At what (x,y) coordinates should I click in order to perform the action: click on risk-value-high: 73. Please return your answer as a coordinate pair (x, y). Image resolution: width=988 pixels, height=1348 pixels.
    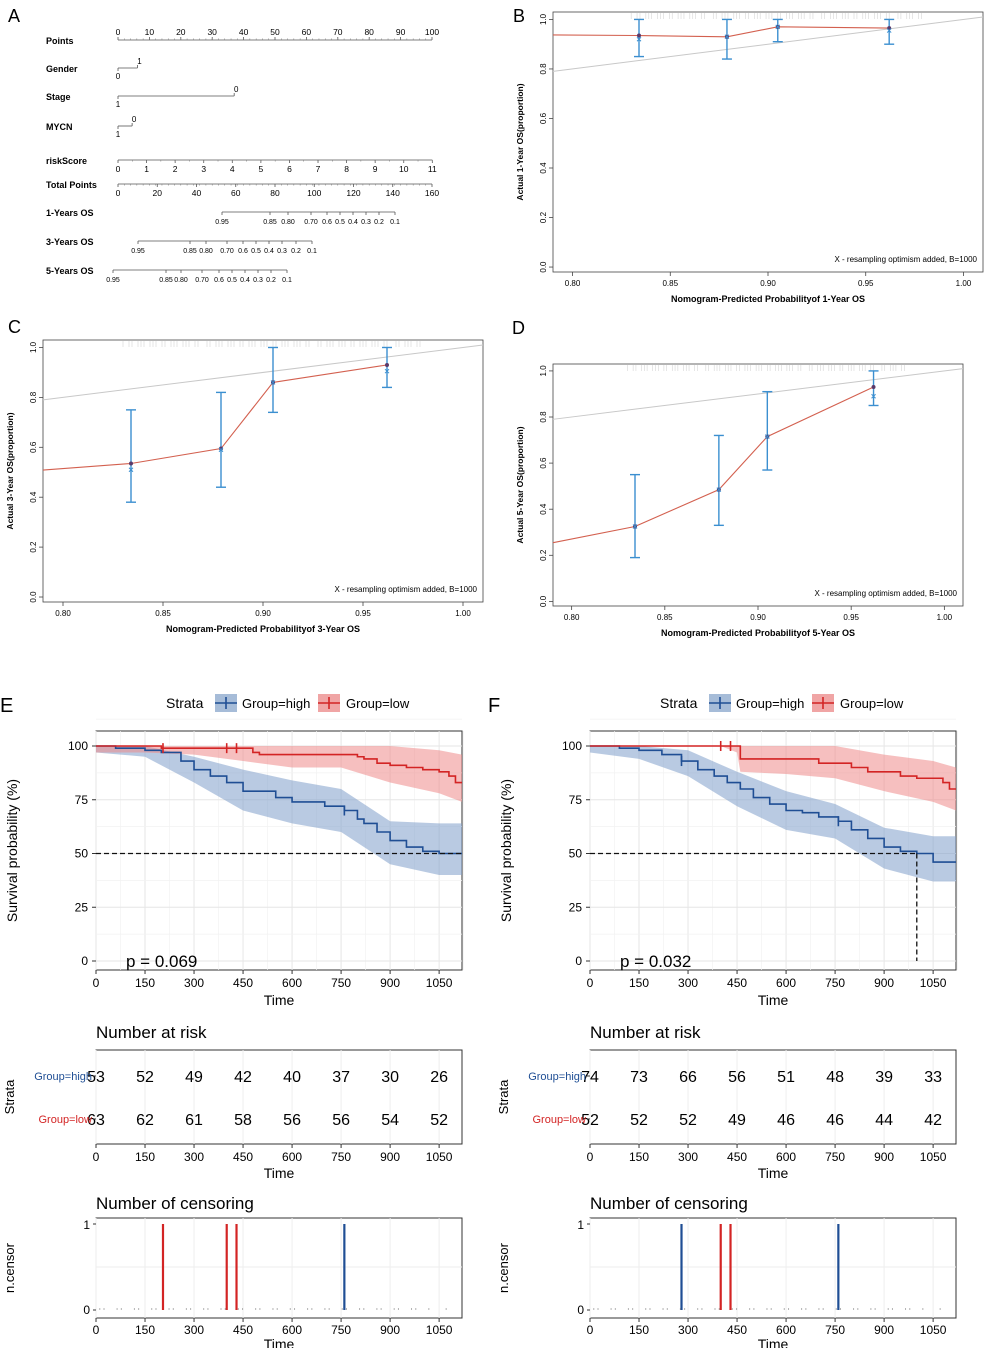
    Looking at the image, I should click on (639, 1077).